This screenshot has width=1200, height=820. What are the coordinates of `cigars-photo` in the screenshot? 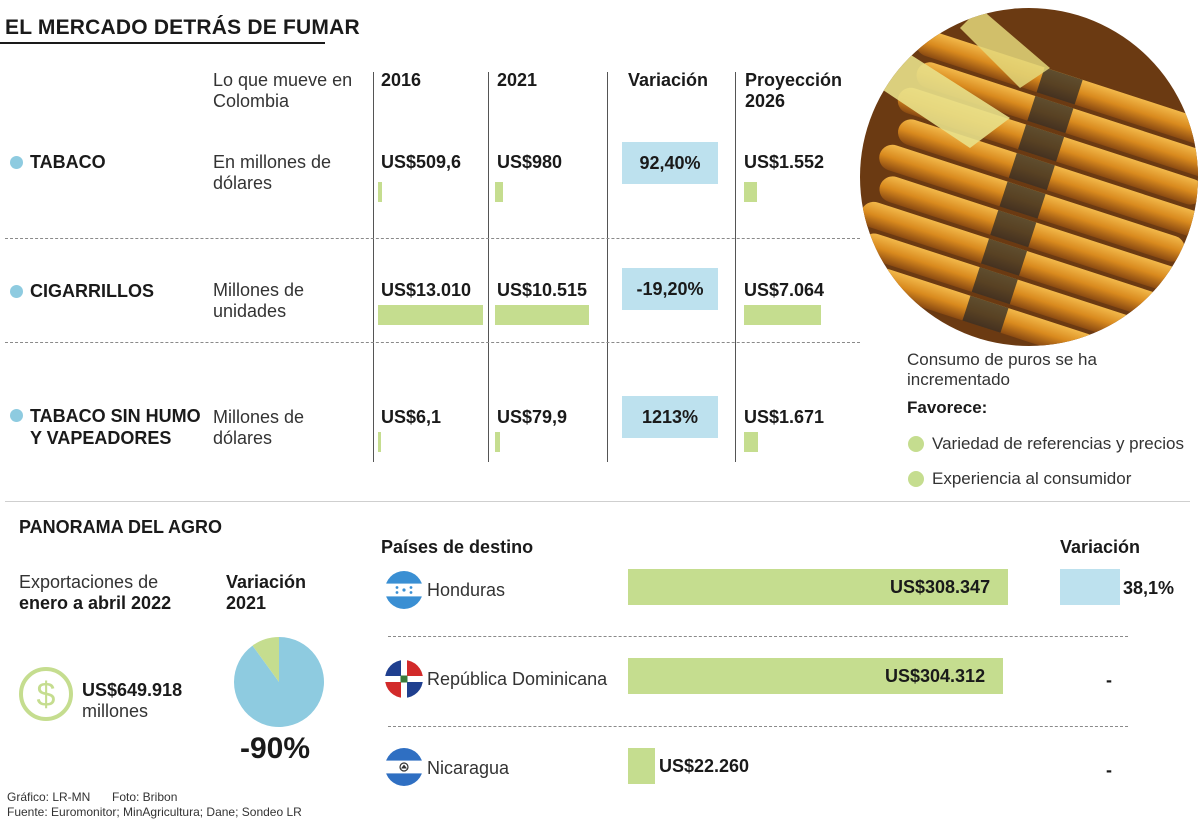 It's located at (1029, 177).